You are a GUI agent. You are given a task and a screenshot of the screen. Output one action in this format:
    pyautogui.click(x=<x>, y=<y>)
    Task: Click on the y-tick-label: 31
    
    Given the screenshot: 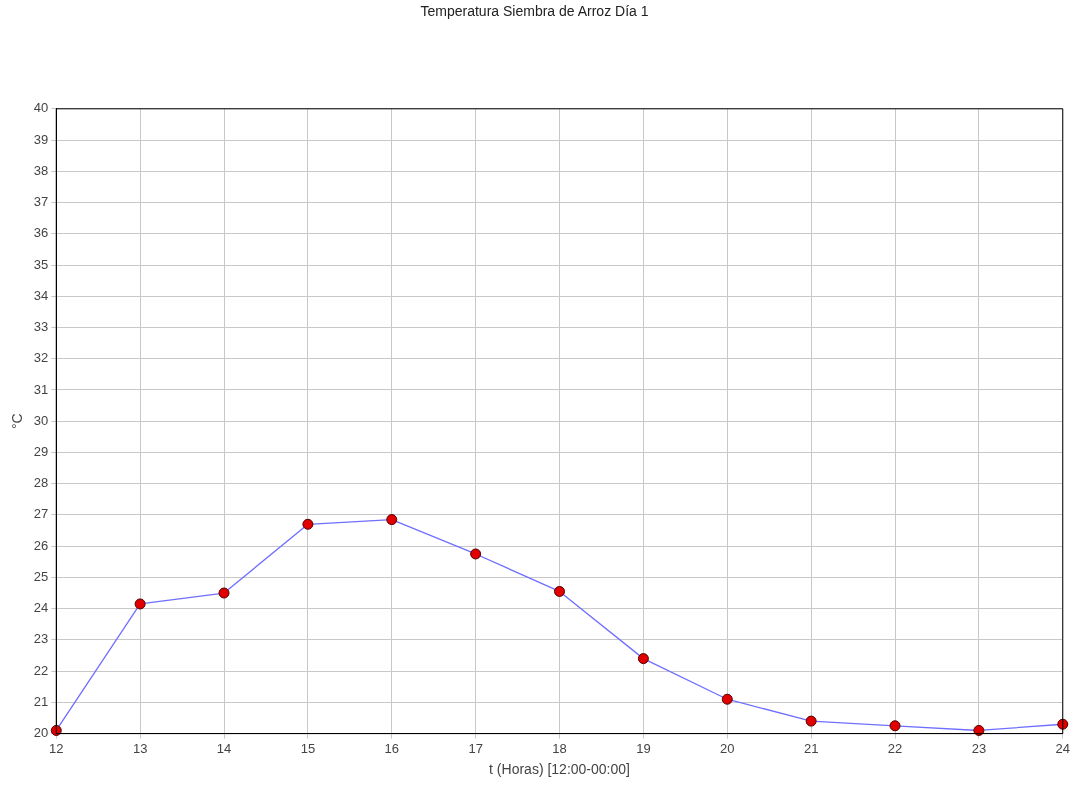 What is the action you would take?
    pyautogui.click(x=41, y=389)
    